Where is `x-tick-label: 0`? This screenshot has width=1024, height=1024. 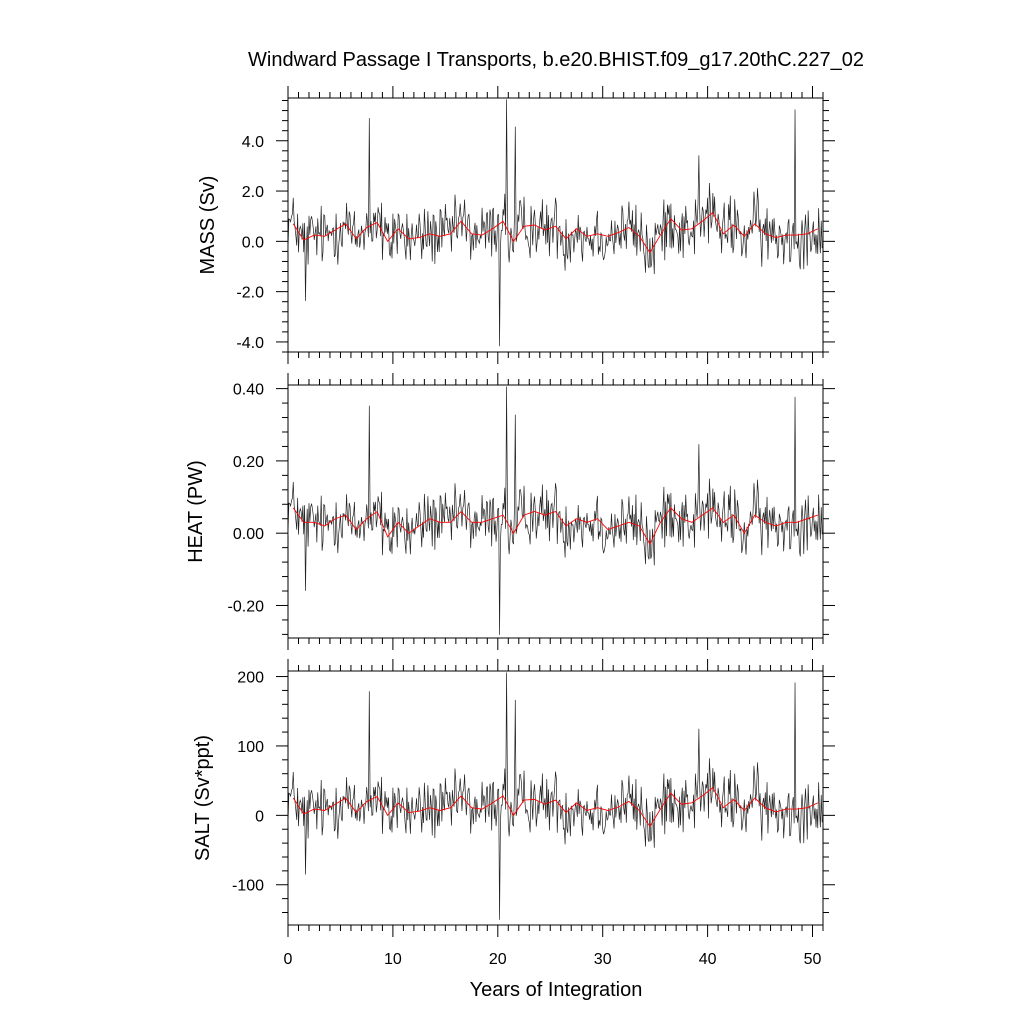 x-tick-label: 0 is located at coordinates (288, 959).